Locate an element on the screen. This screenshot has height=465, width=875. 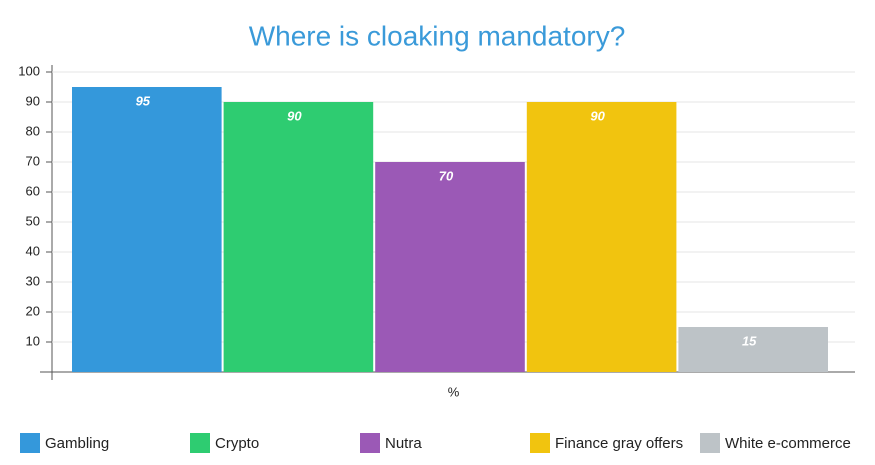
legend-label: Finance gray offers is located at coordinates (619, 443).